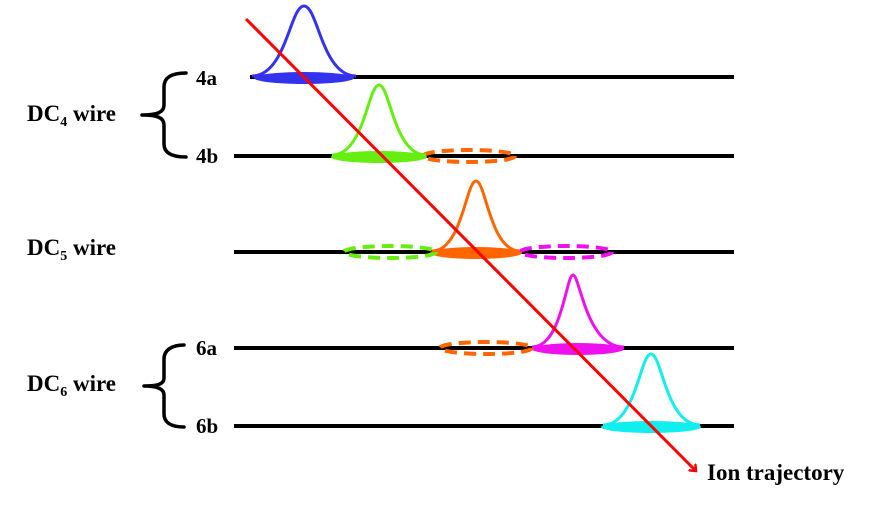 This screenshot has width=877, height=509. Describe the element at coordinates (476, 216) in the screenshot. I see `pulse-dc5-orange` at that location.